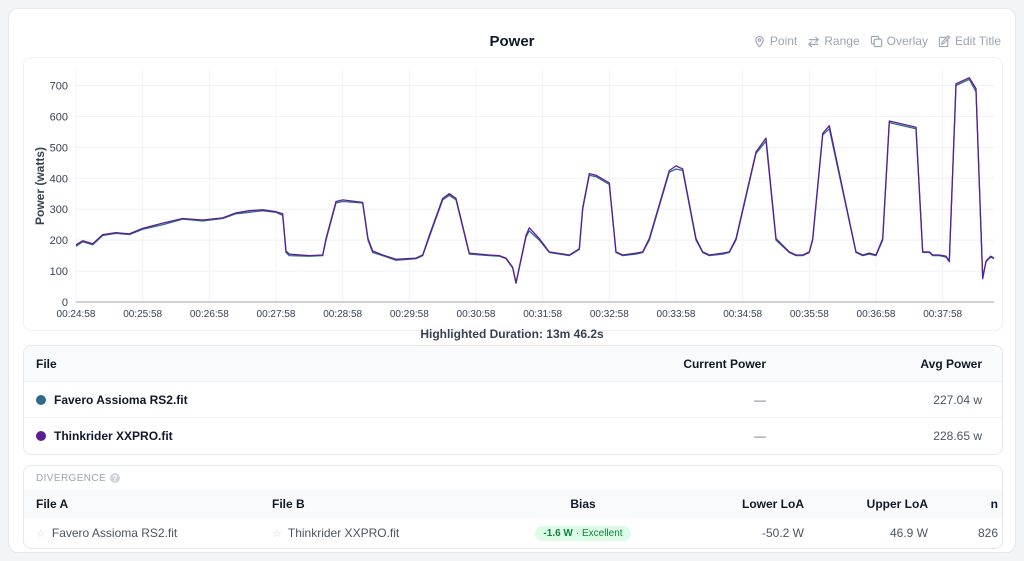  Describe the element at coordinates (409, 314) in the screenshot. I see `x-tick-label: 00:29:58` at that location.